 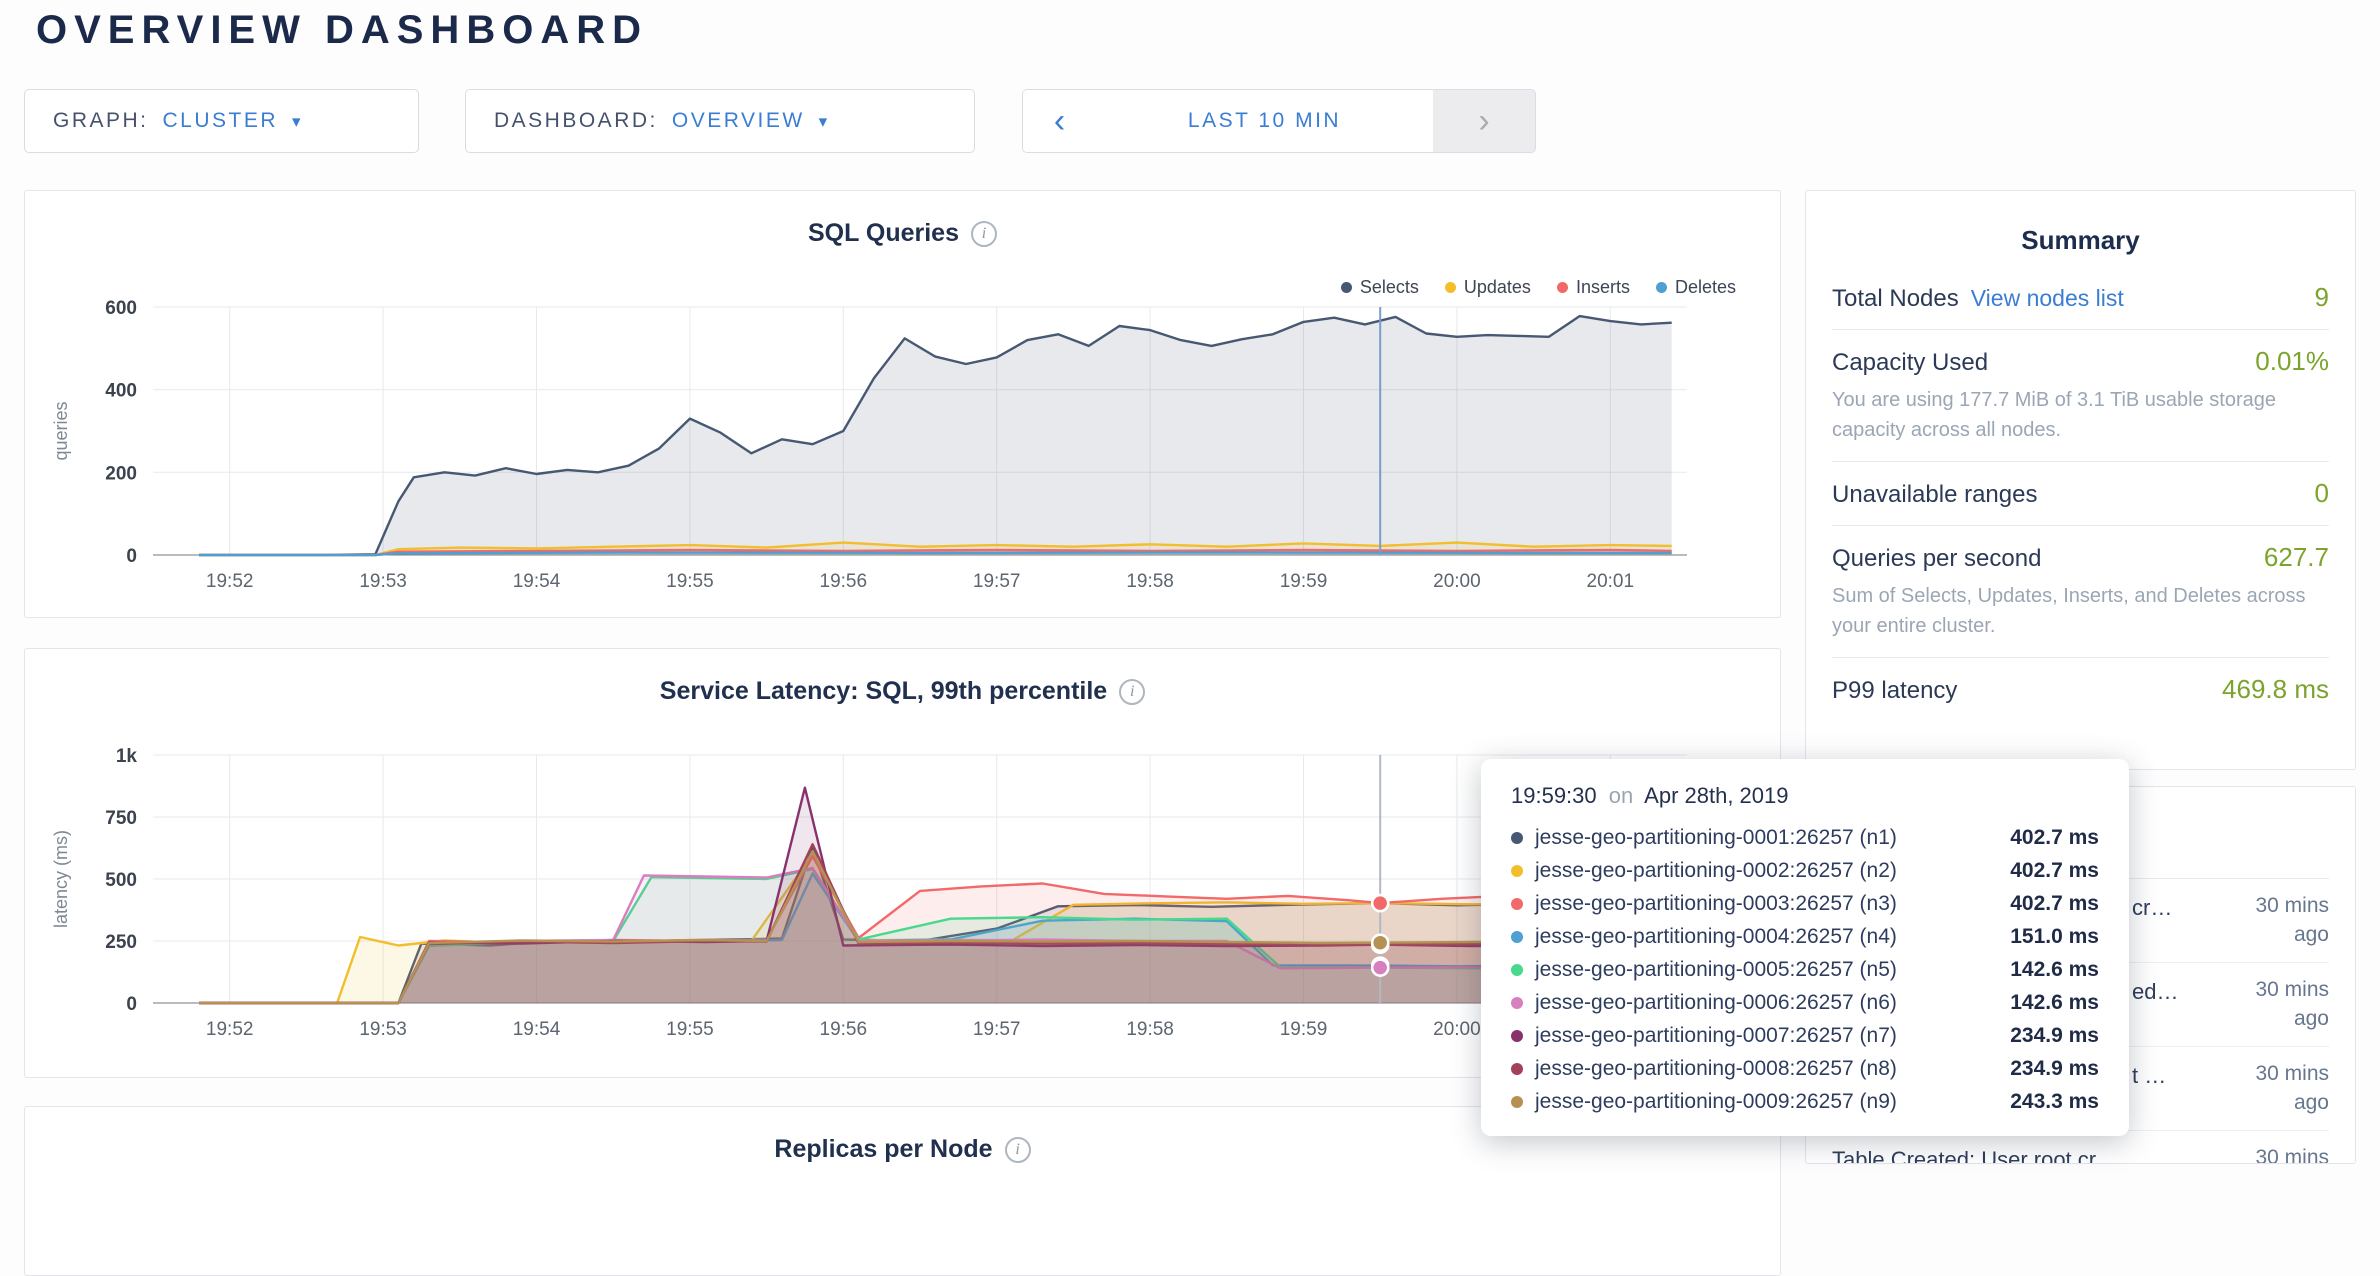 I want to click on legend-item-deletes: Deletes, so click(x=1695, y=287).